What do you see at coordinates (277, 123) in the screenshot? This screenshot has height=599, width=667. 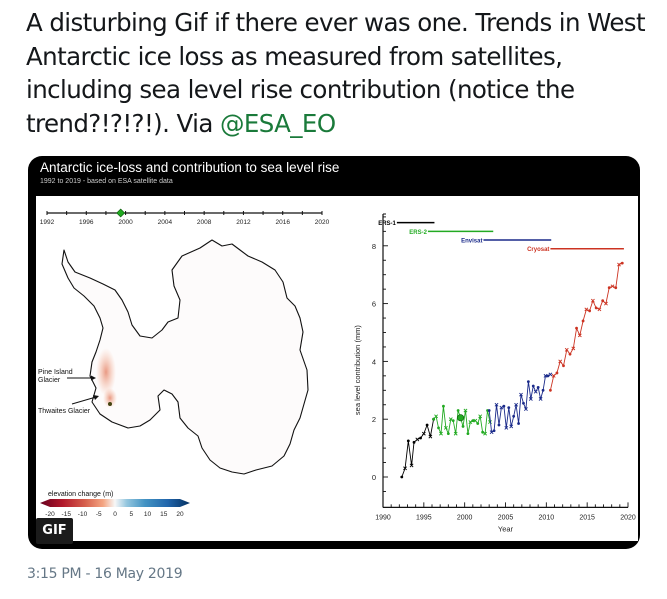 I see `mention-link: @ESA_EO` at bounding box center [277, 123].